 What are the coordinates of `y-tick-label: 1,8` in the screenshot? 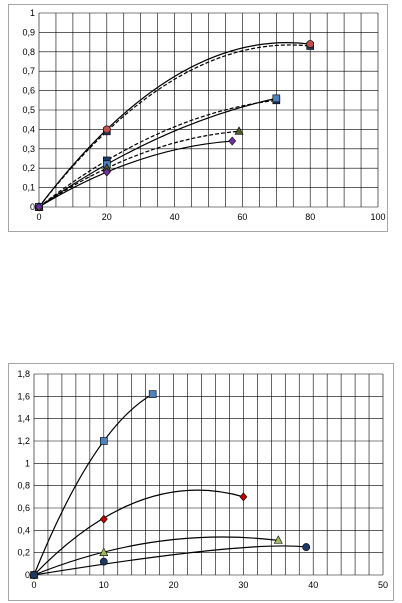 It's located at (23, 374).